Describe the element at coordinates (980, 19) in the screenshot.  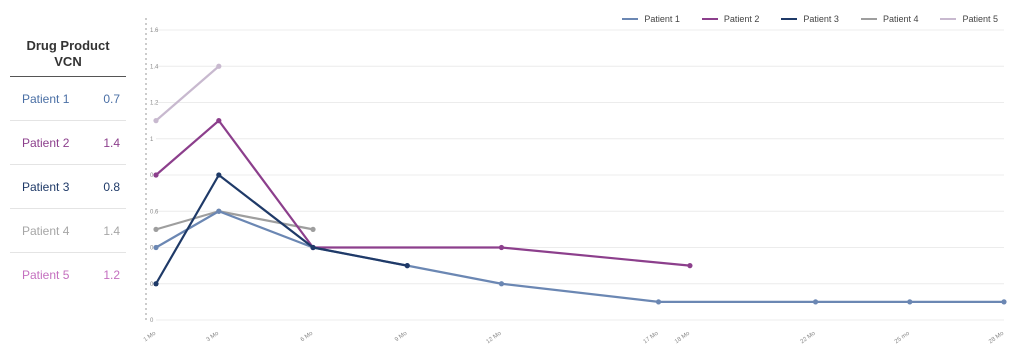
I see `legend-label: Patient 5` at that location.